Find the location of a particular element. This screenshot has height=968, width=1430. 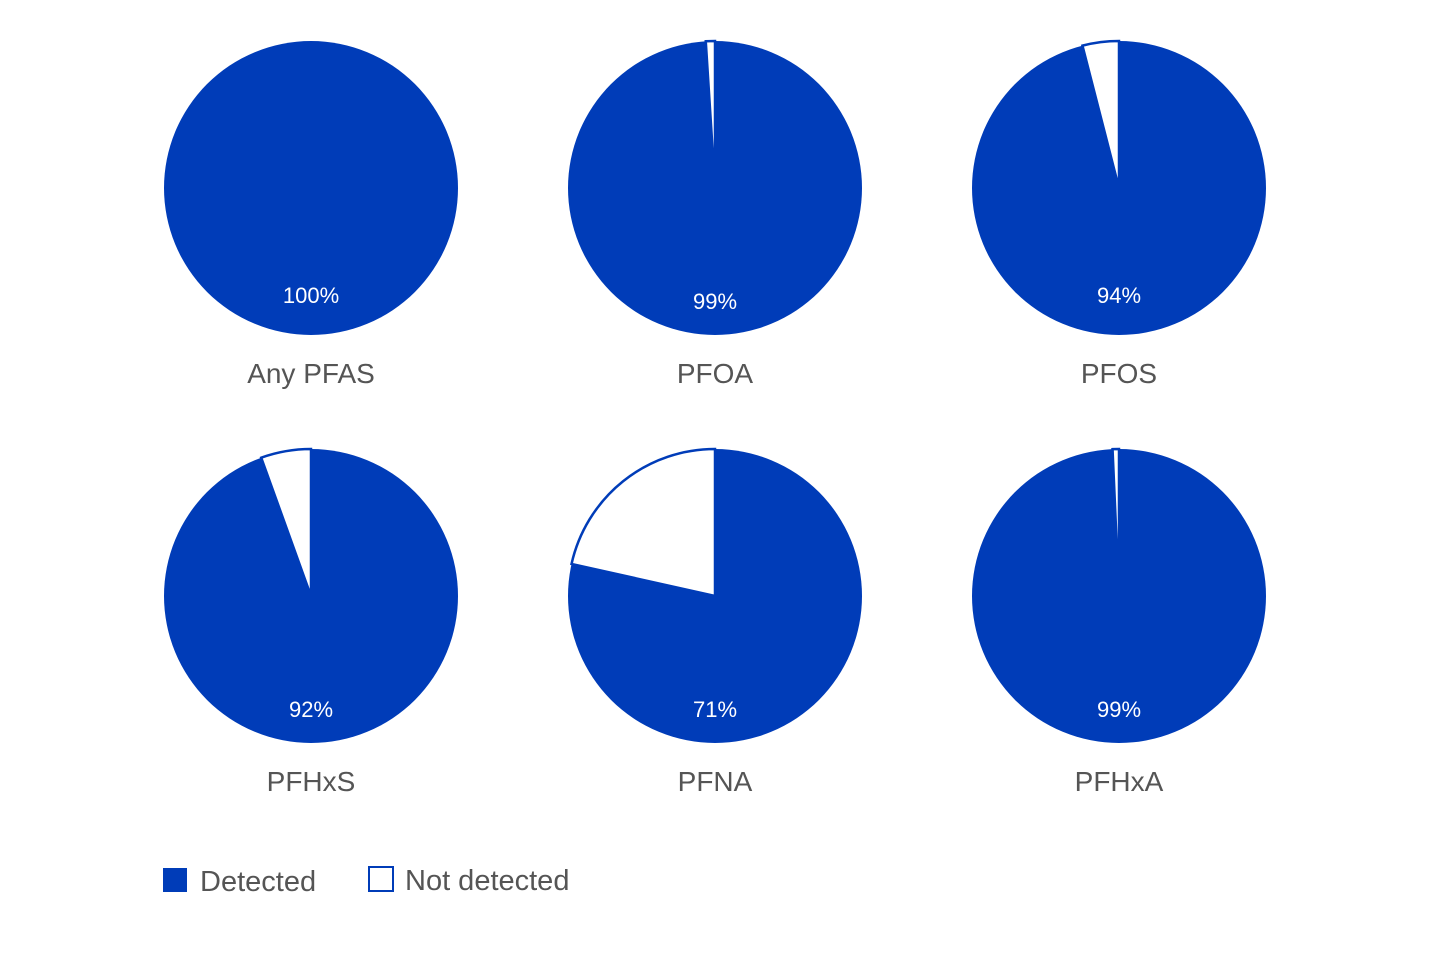

legend-label-not-detected: Not detected is located at coordinates (487, 881).